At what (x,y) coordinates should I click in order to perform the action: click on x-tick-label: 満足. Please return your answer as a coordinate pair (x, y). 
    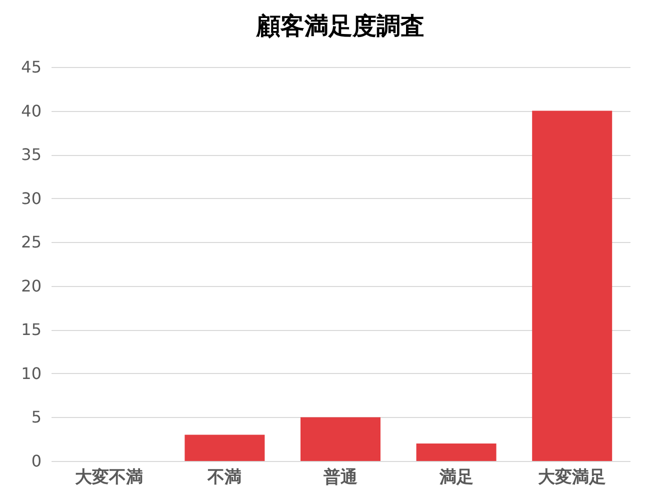
    Looking at the image, I should click on (456, 478).